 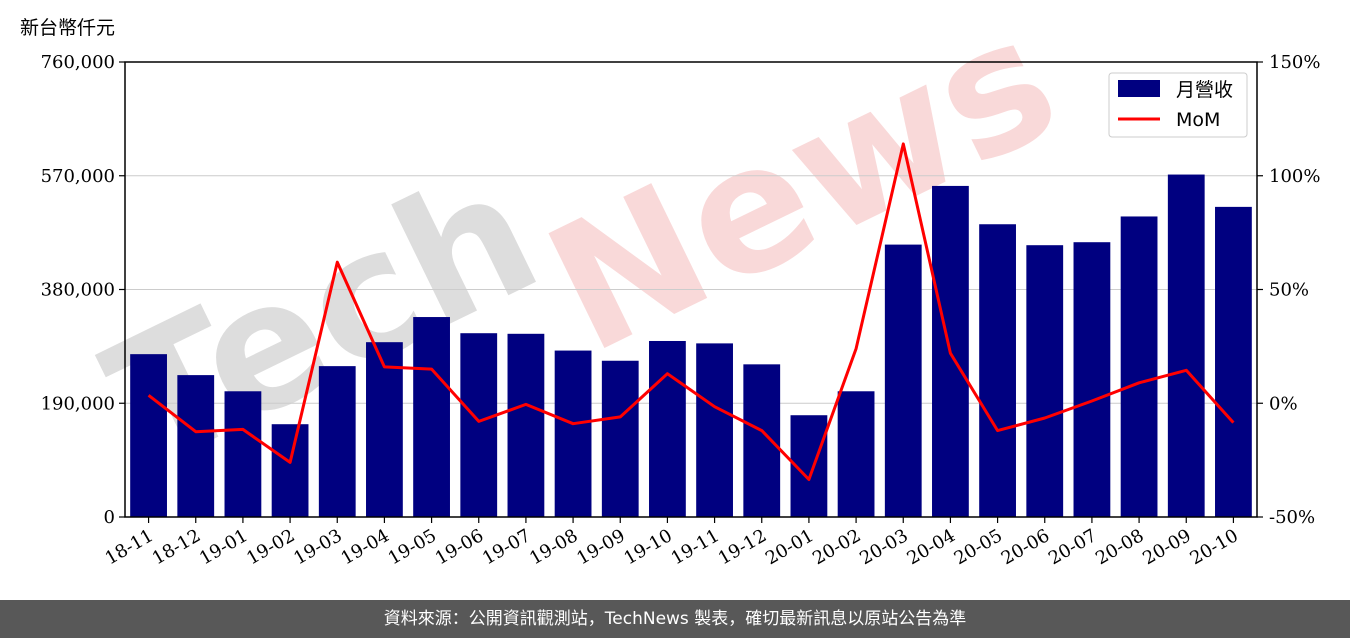 What do you see at coordinates (176, 547) in the screenshot?
I see `x-tick-label: 18-12` at bounding box center [176, 547].